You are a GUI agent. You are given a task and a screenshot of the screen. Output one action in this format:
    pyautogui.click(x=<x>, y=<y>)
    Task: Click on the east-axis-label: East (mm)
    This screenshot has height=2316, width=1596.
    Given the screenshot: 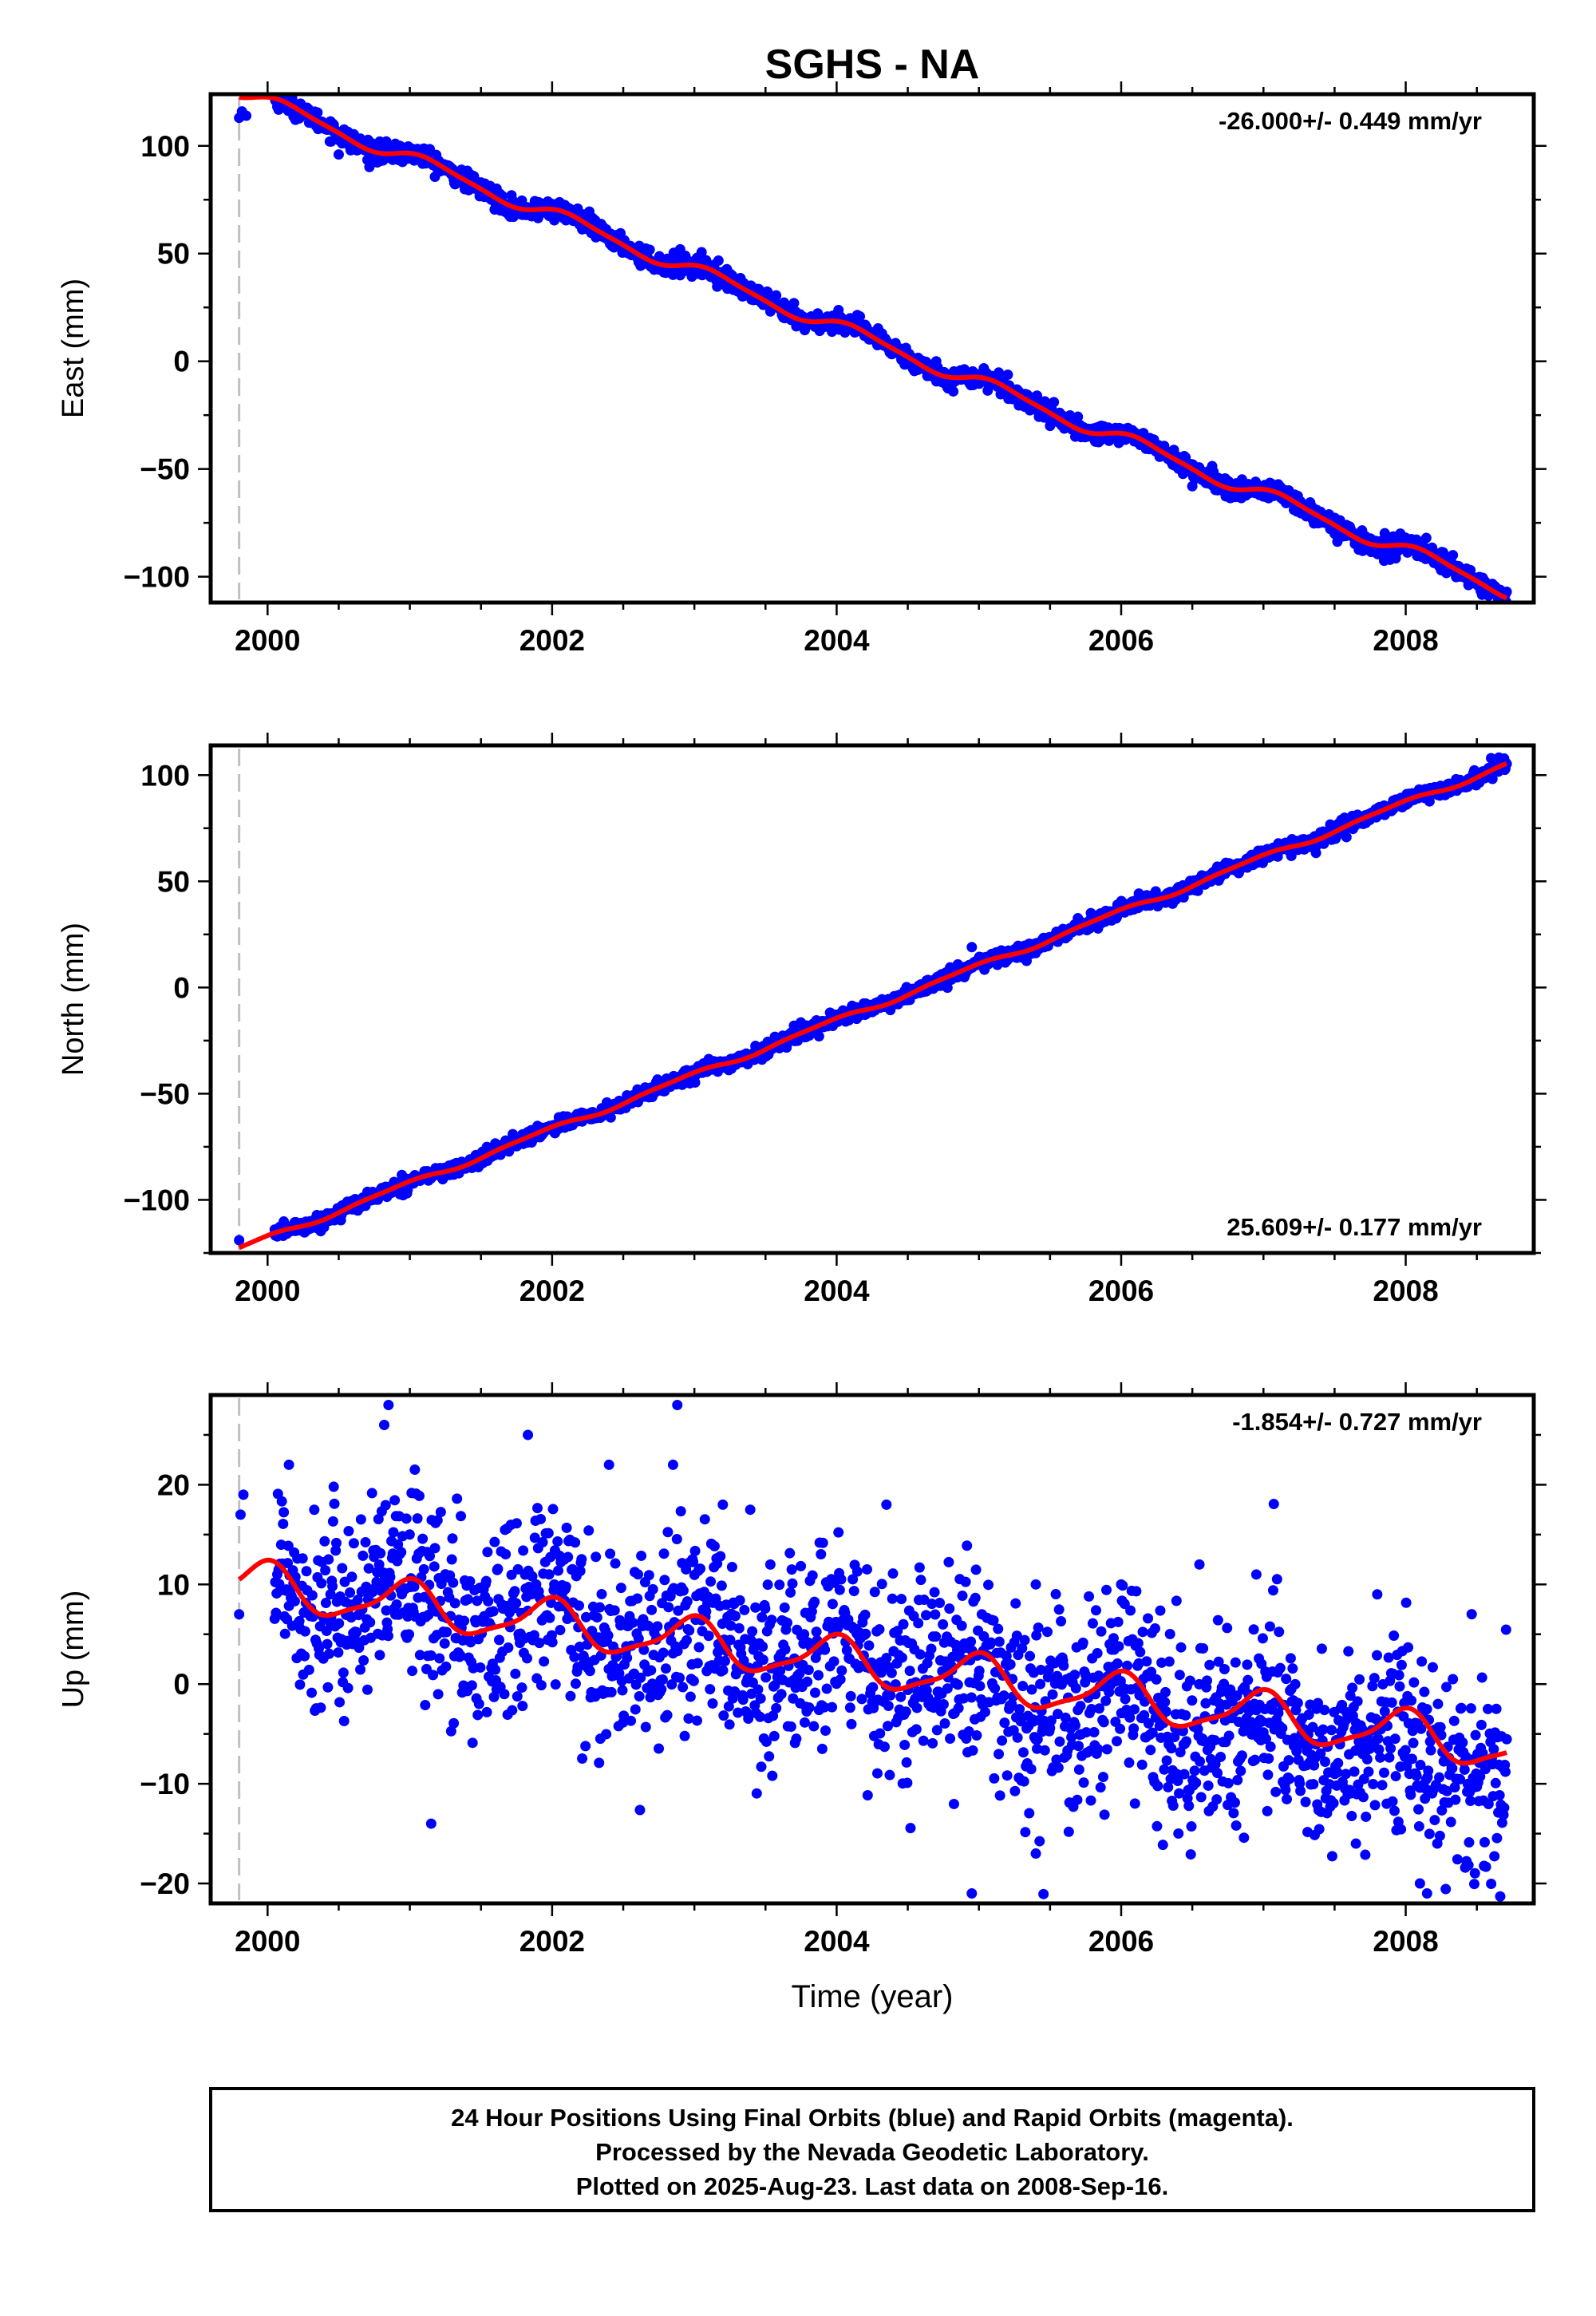 What is the action you would take?
    pyautogui.click(x=73, y=348)
    